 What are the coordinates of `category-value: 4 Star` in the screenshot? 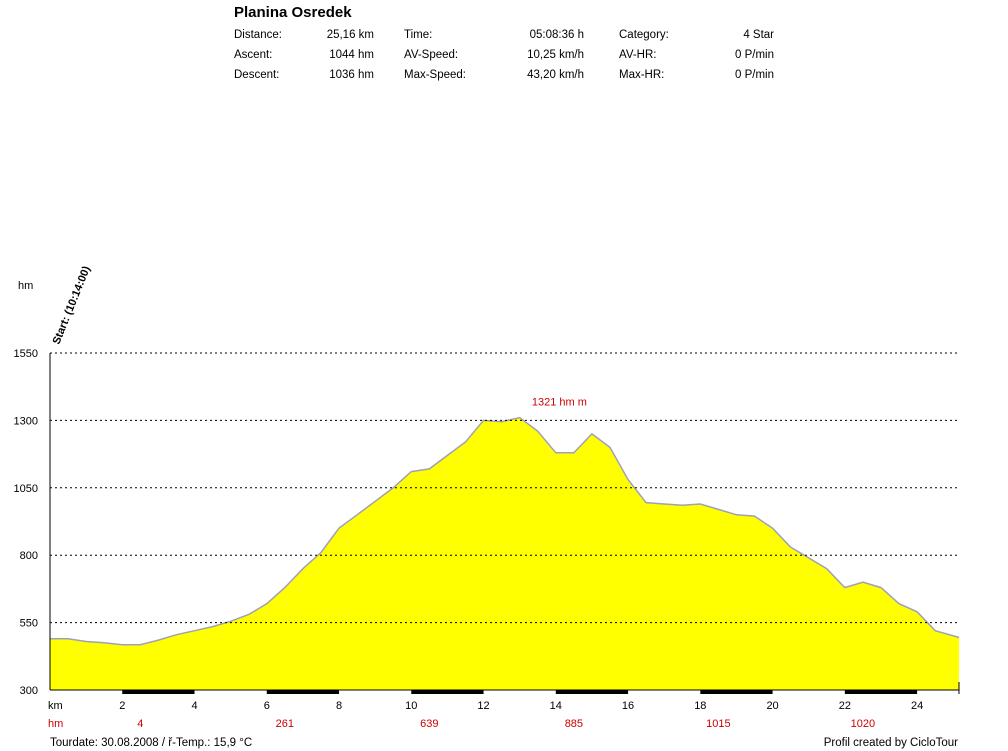 It's located at (758, 35).